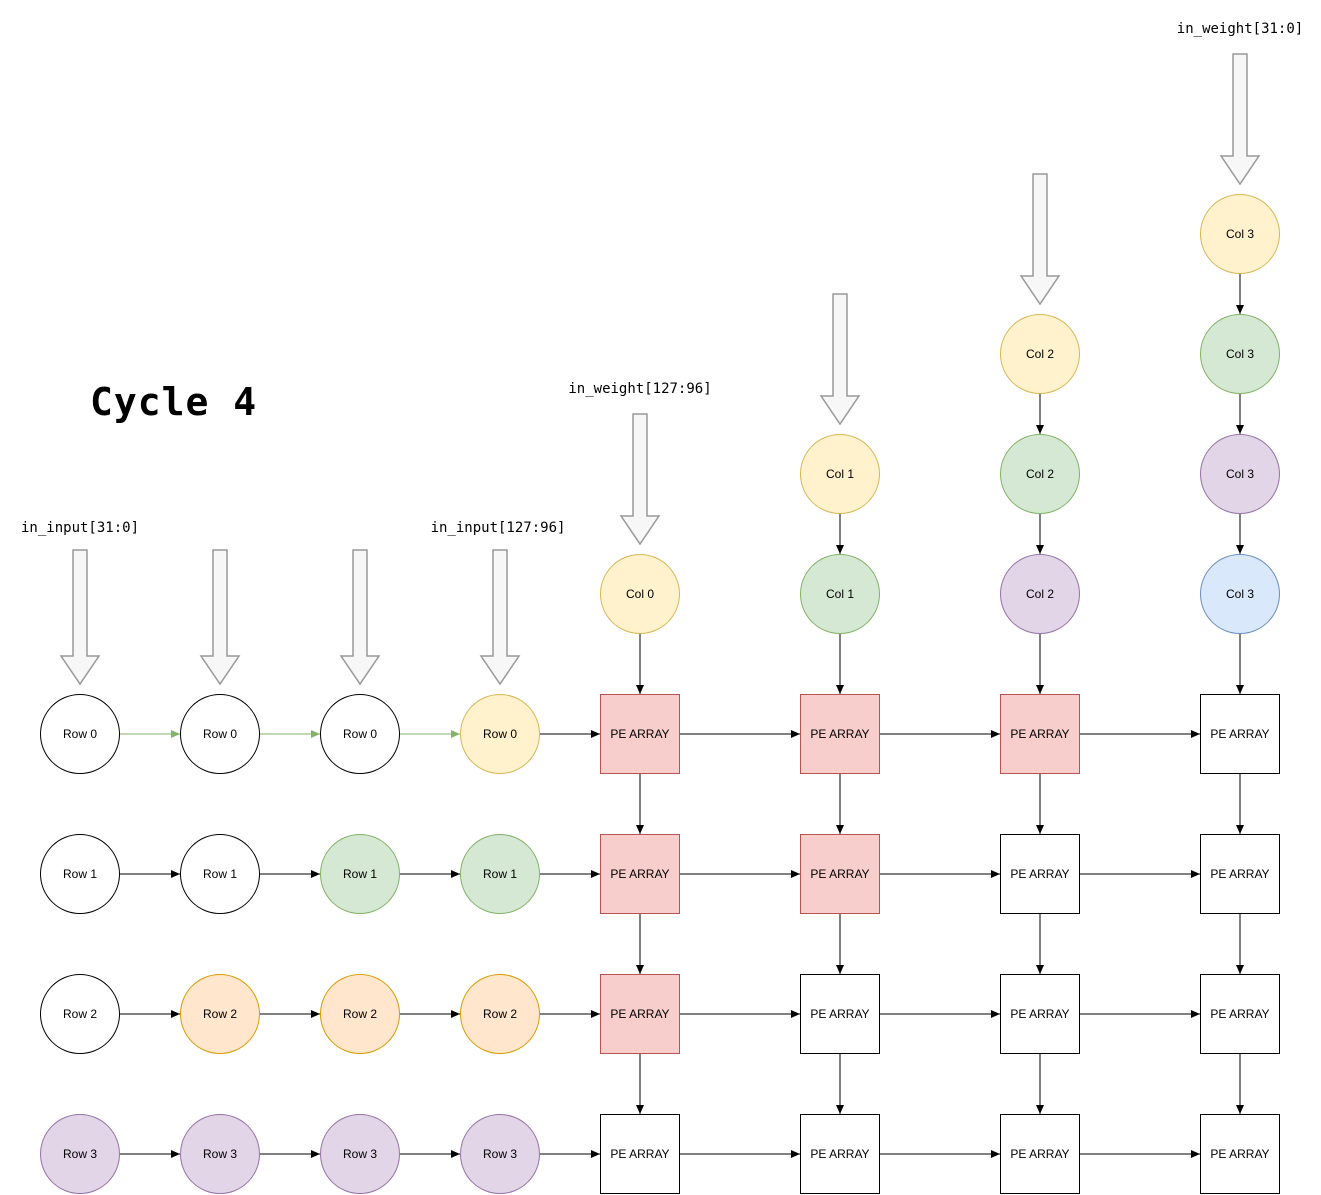  Describe the element at coordinates (1040, 1154) in the screenshot. I see `pe-array-r3-c2: PE ARRAY` at that location.